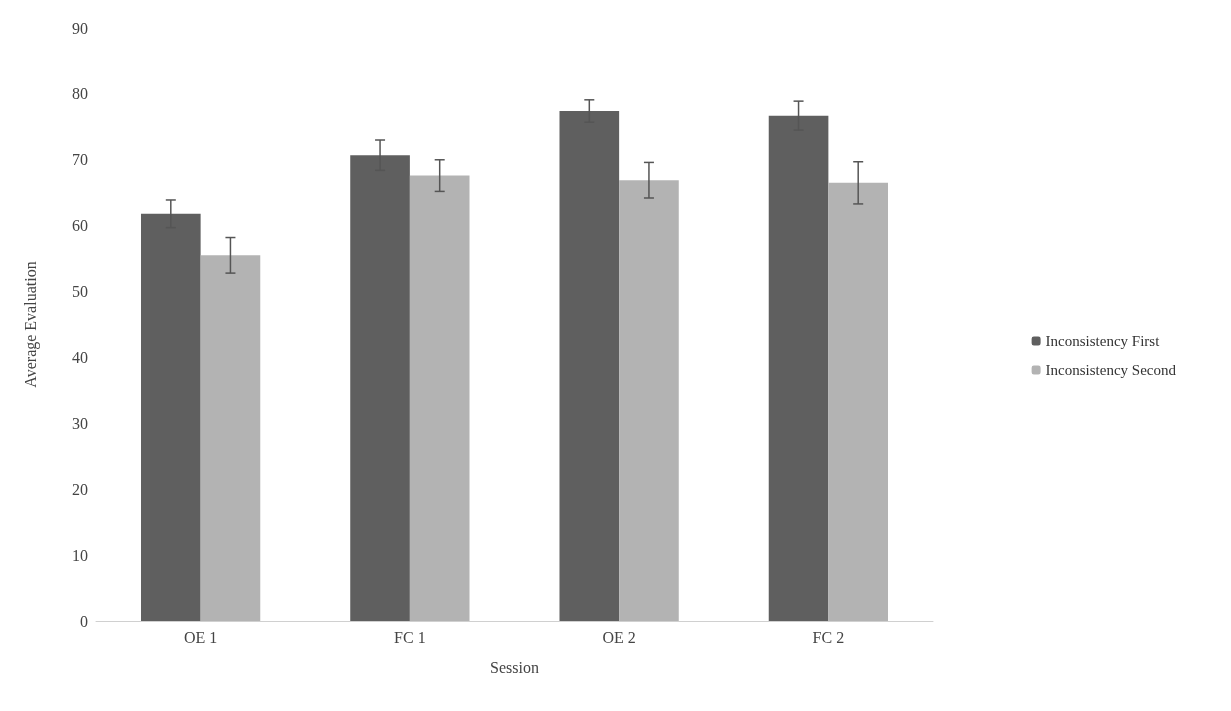 The image size is (1231, 711). What do you see at coordinates (80, 226) in the screenshot?
I see `y-tick-label: 60` at bounding box center [80, 226].